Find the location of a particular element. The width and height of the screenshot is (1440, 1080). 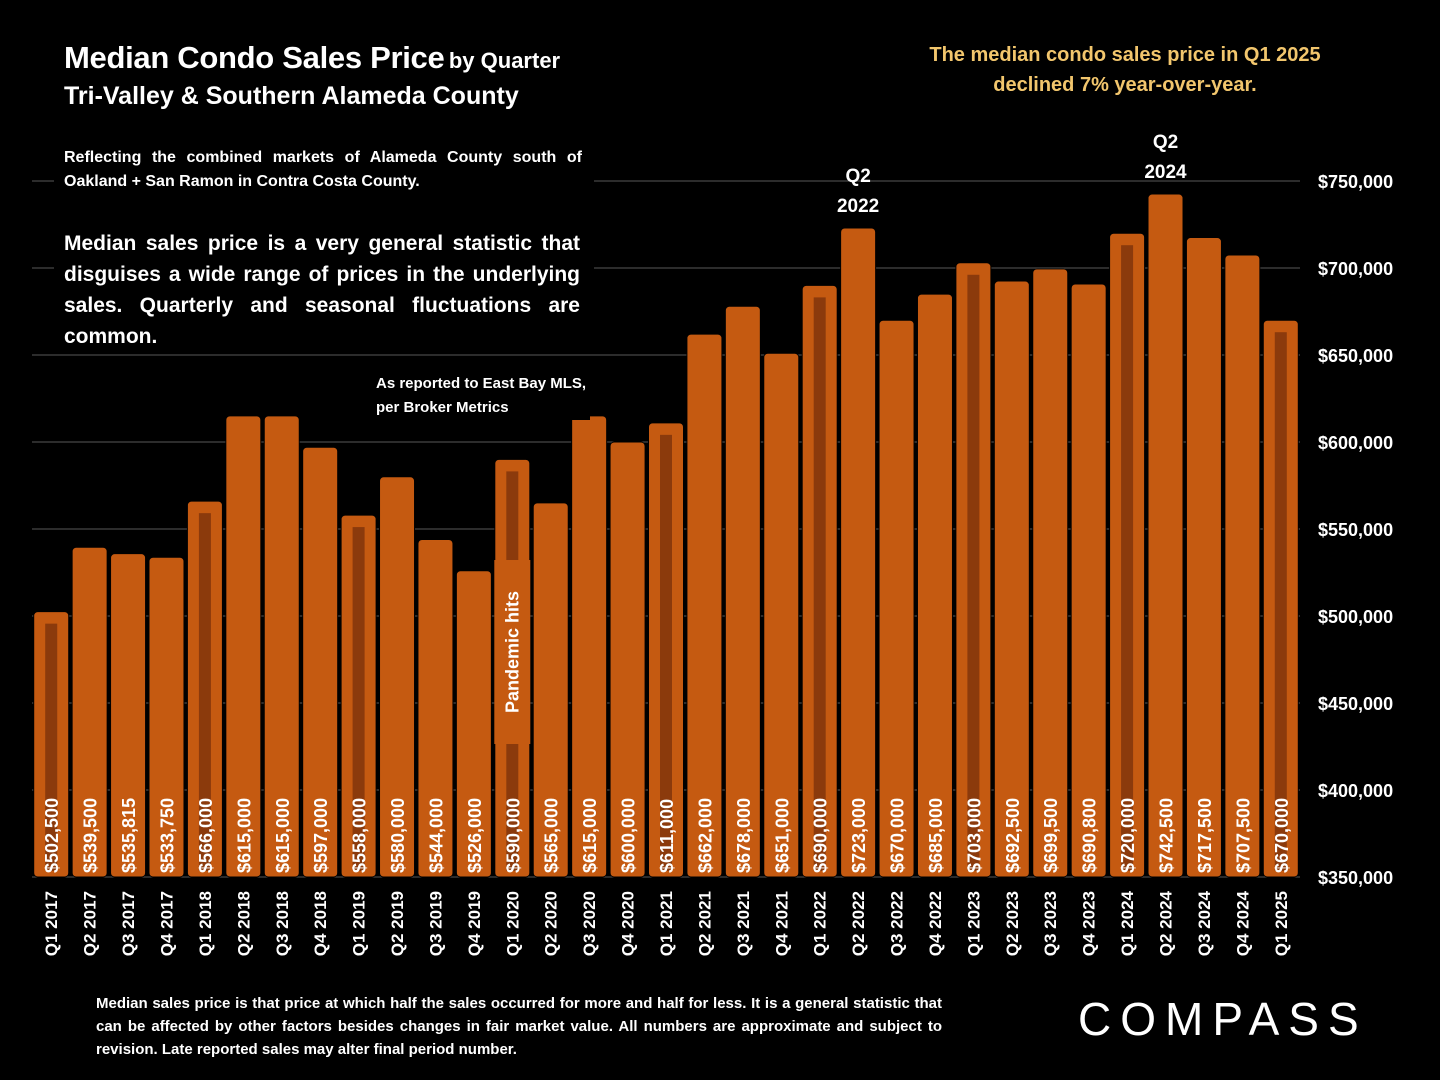

x-tick-label: Q3 2018 is located at coordinates (282, 923).